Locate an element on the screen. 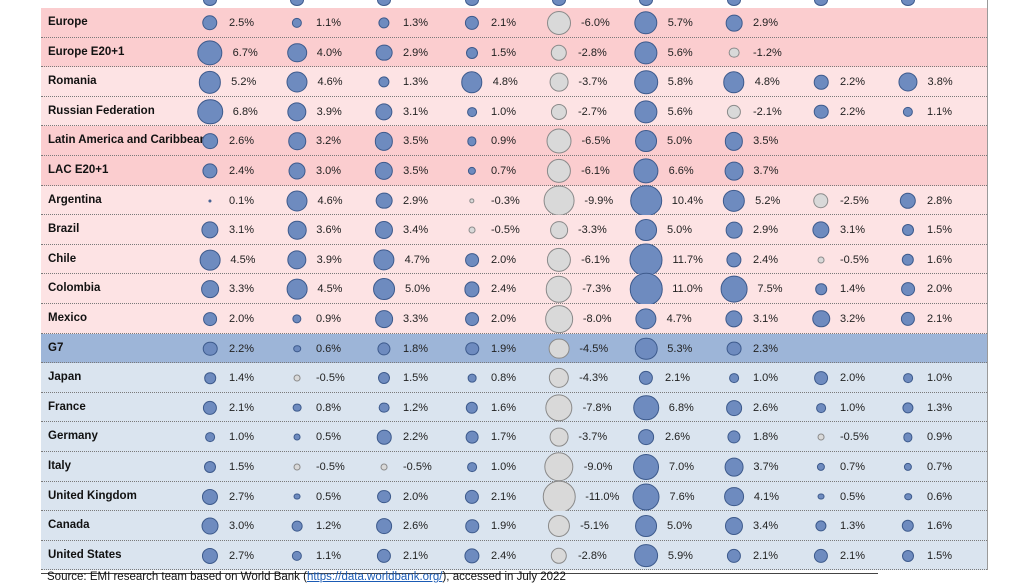 This screenshot has height=584, width=1031. source-link: https://data.worldbank.org/ is located at coordinates (374, 577).